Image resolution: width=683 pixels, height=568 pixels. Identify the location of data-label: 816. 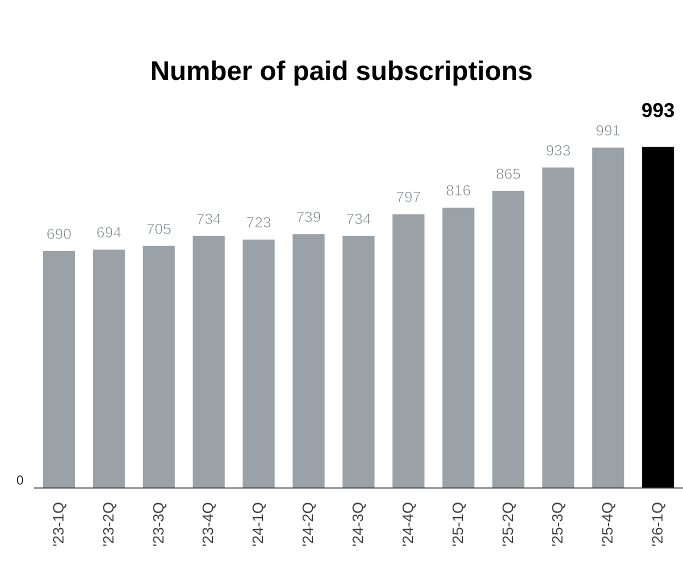
(458, 191).